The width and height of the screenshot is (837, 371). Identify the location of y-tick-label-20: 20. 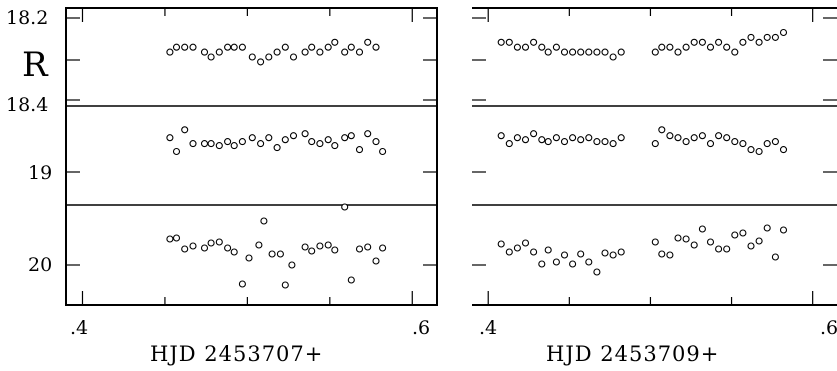
(40, 265).